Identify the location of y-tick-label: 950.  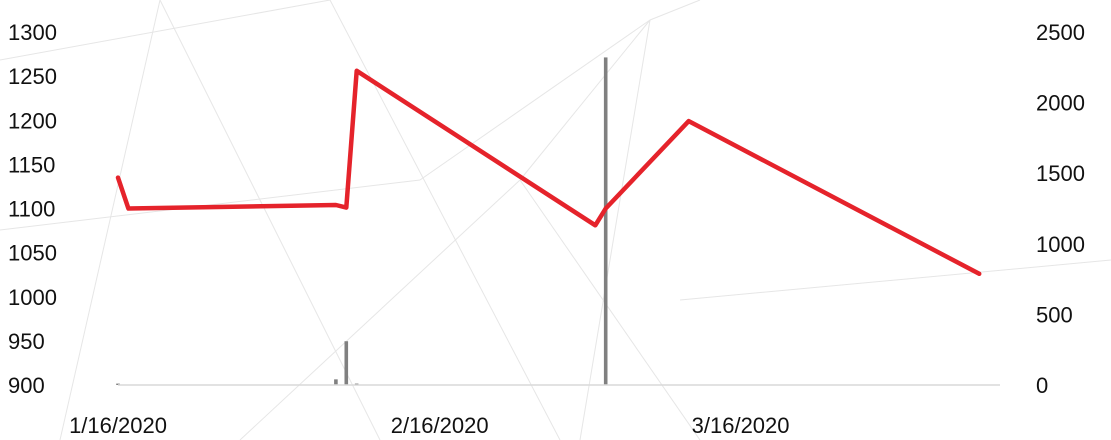
(26, 341).